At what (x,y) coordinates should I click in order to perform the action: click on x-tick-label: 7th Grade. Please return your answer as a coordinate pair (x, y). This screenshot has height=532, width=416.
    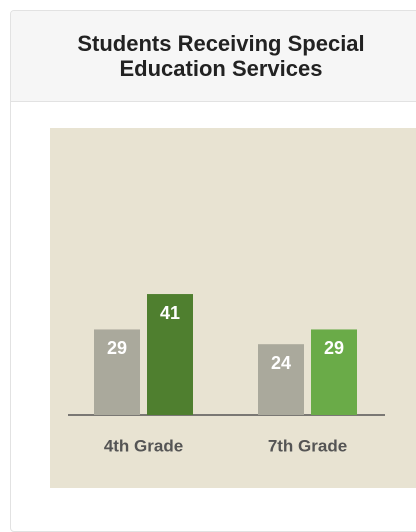
    Looking at the image, I should click on (307, 445).